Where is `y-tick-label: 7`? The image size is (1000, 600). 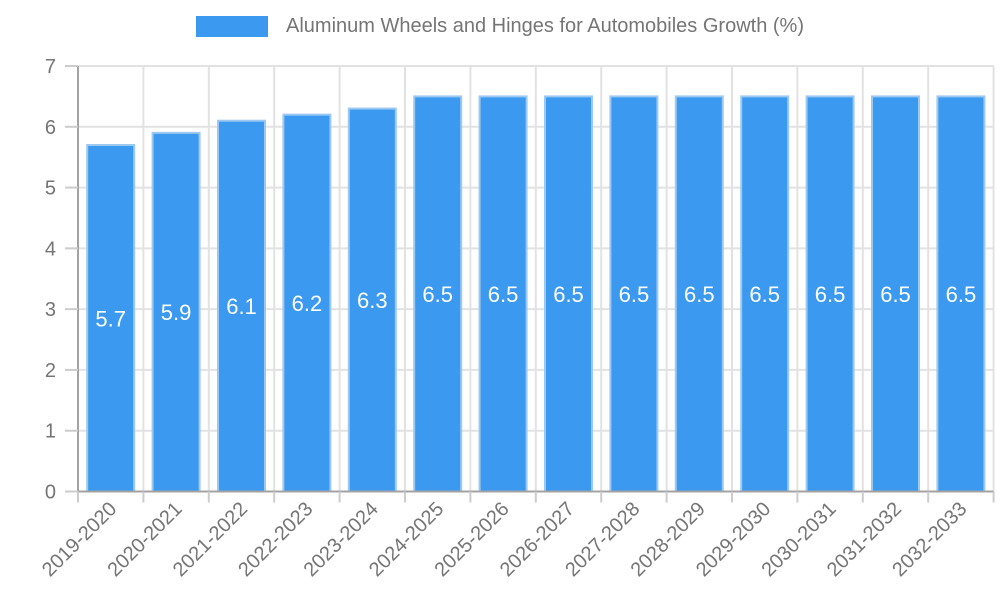
y-tick-label: 7 is located at coordinates (50, 67).